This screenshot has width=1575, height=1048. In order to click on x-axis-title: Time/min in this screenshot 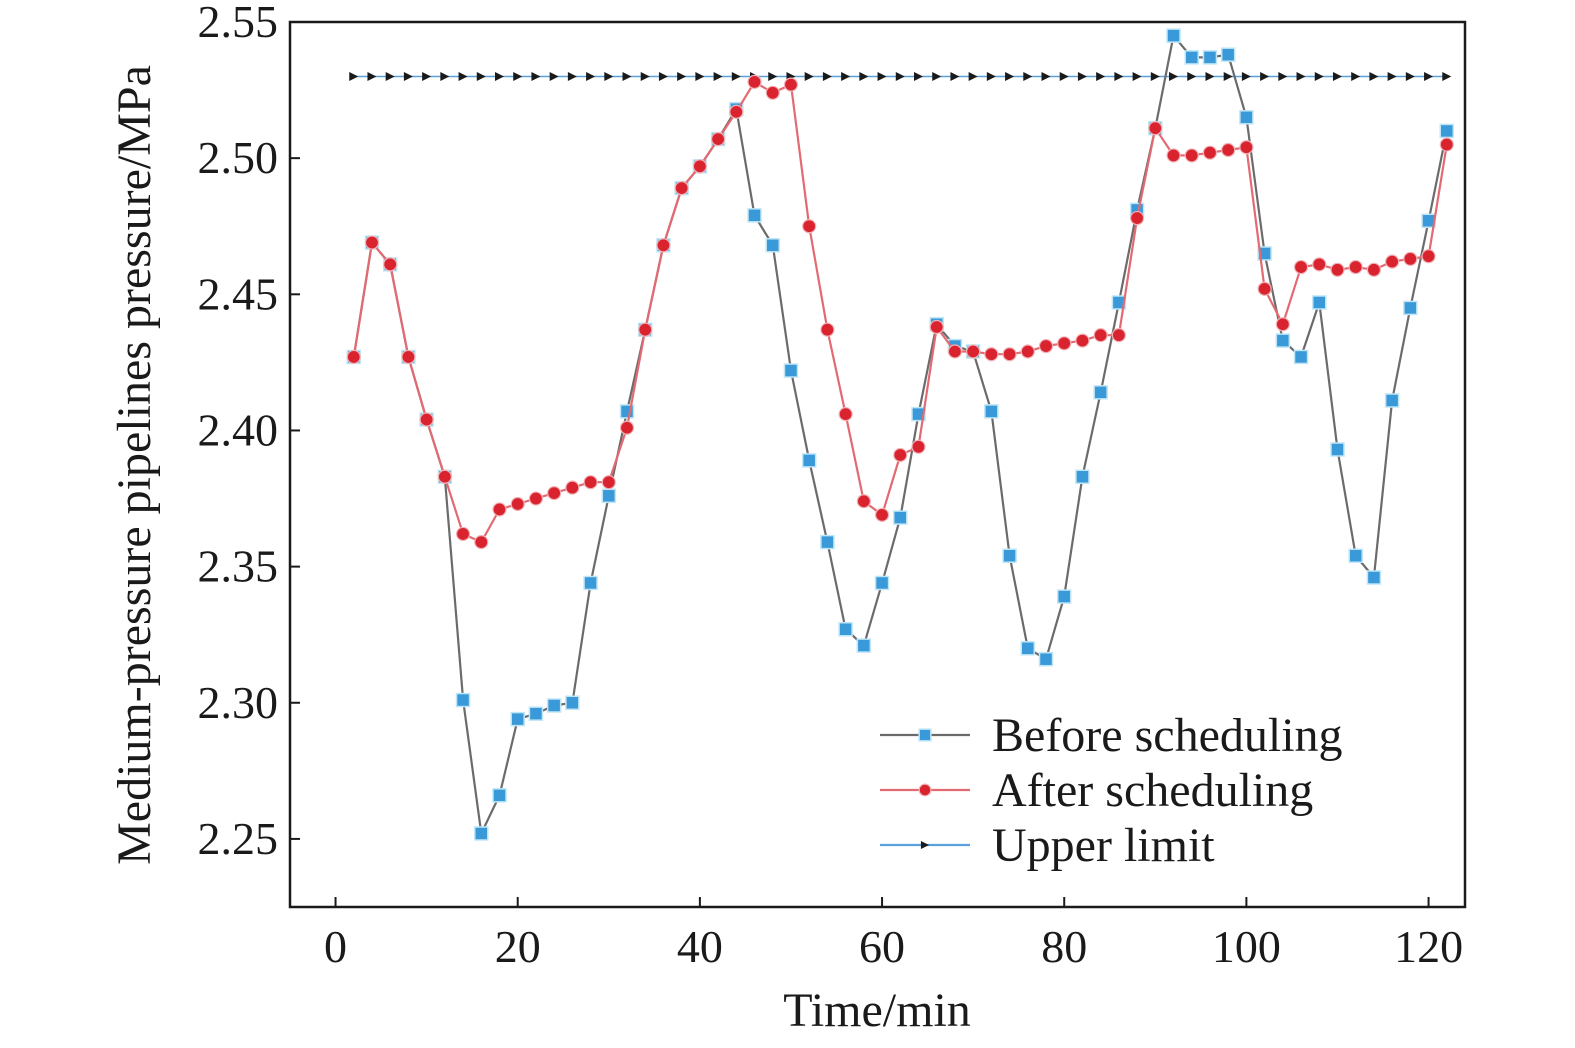, I will do `click(877, 1010)`.